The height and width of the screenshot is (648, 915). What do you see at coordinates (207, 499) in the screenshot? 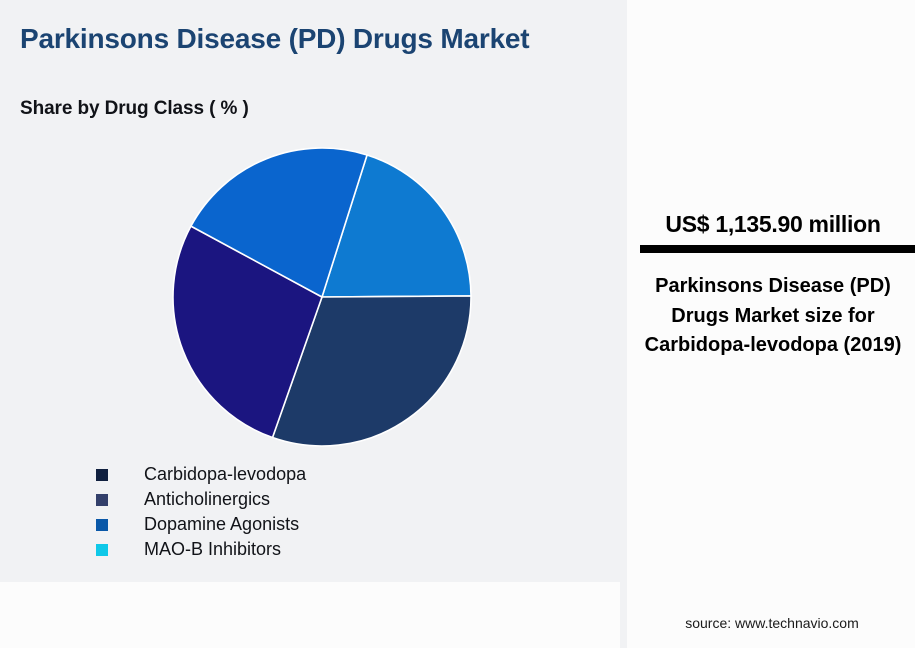
I see `legend-item-label: Anticholinergics` at bounding box center [207, 499].